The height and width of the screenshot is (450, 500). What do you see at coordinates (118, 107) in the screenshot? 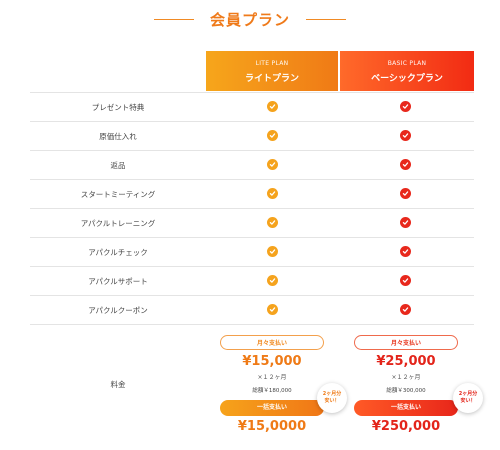
I see `feature-label: プレゼント特典` at bounding box center [118, 107].